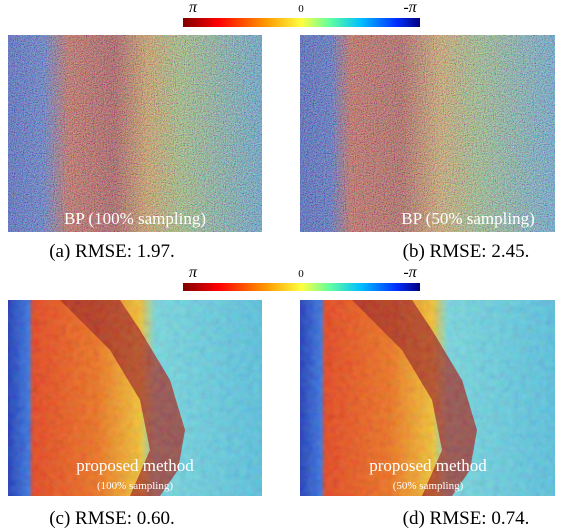 This screenshot has width=579, height=532. What do you see at coordinates (112, 518) in the screenshot?
I see `caption: (c) RMSE: 0.60.` at bounding box center [112, 518].